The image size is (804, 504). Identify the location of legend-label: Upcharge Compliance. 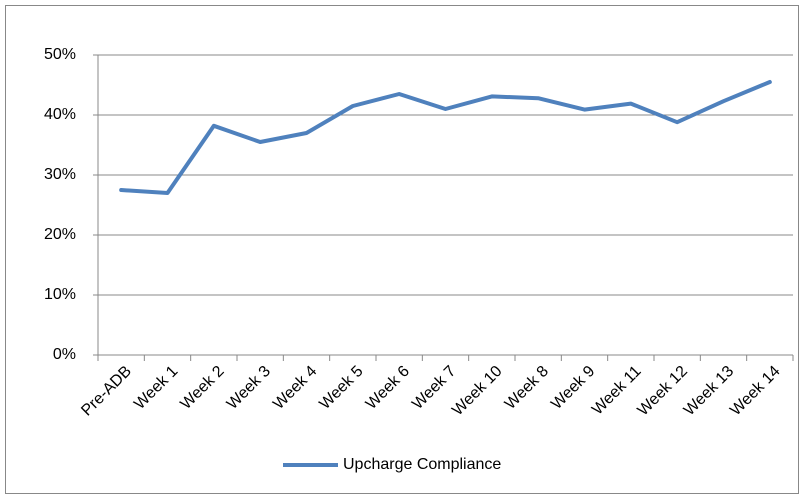
(422, 464).